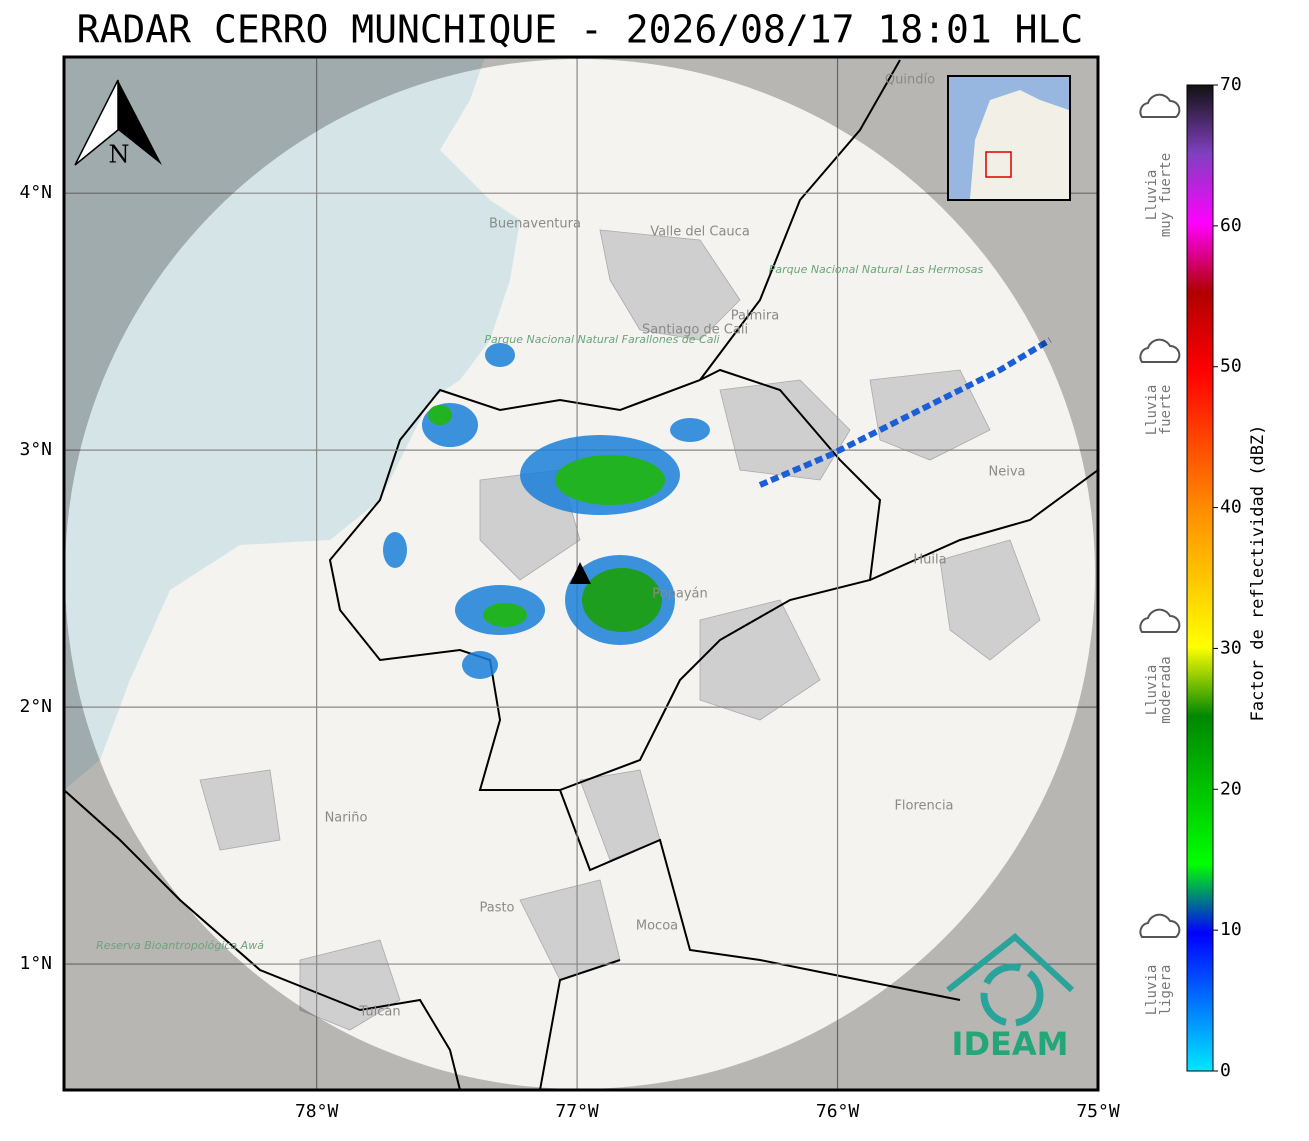  Describe the element at coordinates (119, 155) in the screenshot. I see `north-label: N` at that location.